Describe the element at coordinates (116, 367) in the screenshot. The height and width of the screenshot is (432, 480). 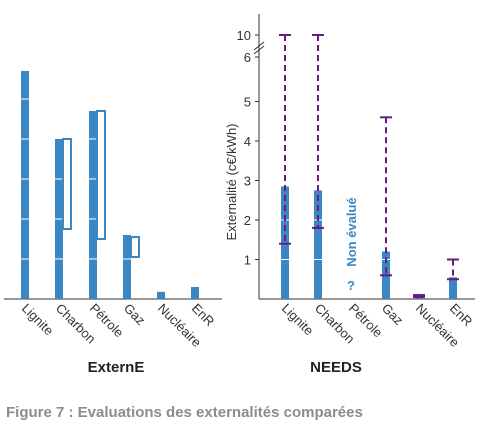
I see `externe-title: ExternE` at that location.